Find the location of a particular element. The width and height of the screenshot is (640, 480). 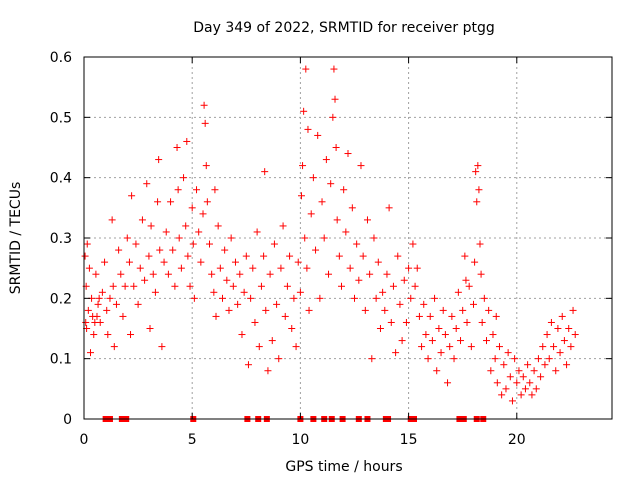

y-tick-label: 0.3 is located at coordinates (61, 239).